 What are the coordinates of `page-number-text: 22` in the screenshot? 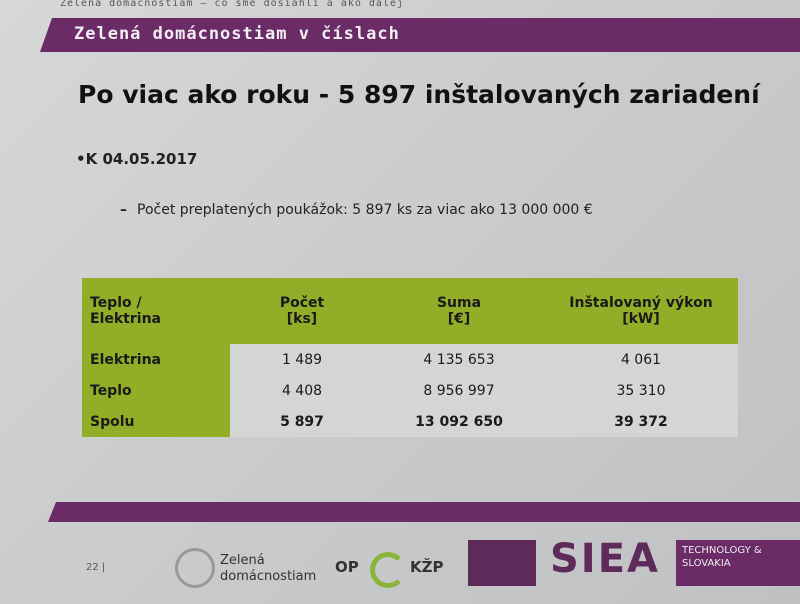 It's located at (92, 567).